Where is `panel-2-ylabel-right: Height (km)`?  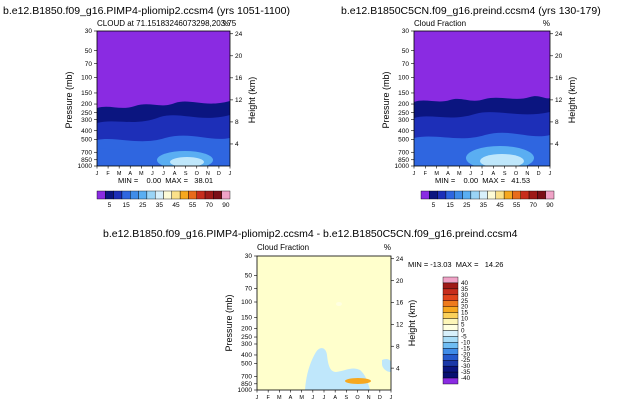
panel-2-ylabel-right: Height (km) is located at coordinates (572, 100).